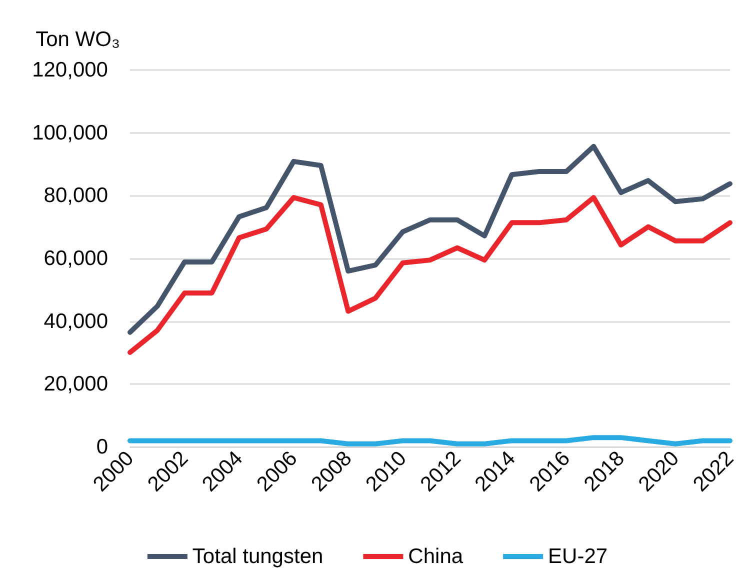  Describe the element at coordinates (76, 196) in the screenshot. I see `y-tick-label: 80,000` at that location.